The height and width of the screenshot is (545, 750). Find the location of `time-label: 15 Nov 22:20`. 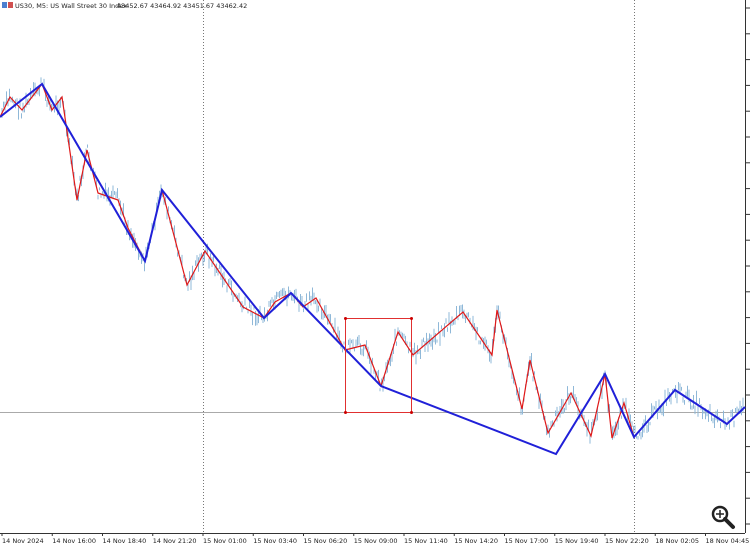

time-label: 15 Nov 22:20 is located at coordinates (627, 541).